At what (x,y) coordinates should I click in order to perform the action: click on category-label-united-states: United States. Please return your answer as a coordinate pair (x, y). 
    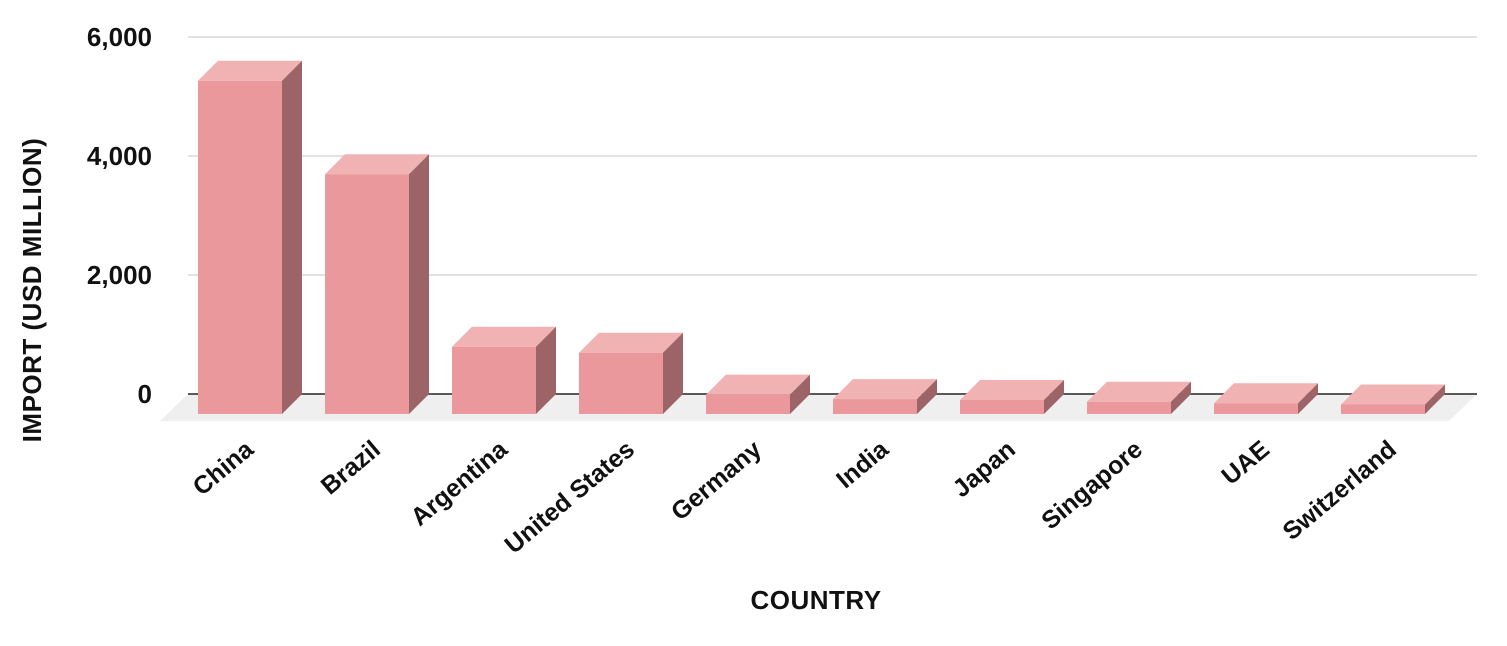
    Looking at the image, I should click on (569, 497).